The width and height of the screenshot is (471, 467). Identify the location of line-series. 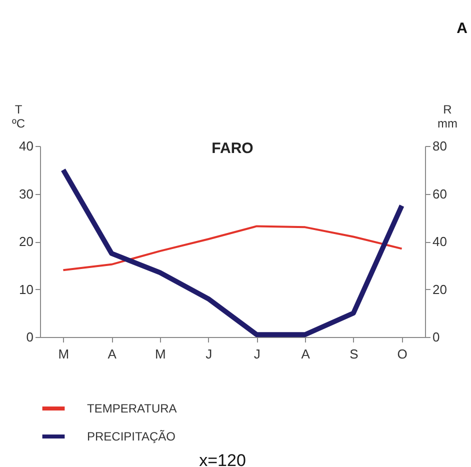
(232, 248).